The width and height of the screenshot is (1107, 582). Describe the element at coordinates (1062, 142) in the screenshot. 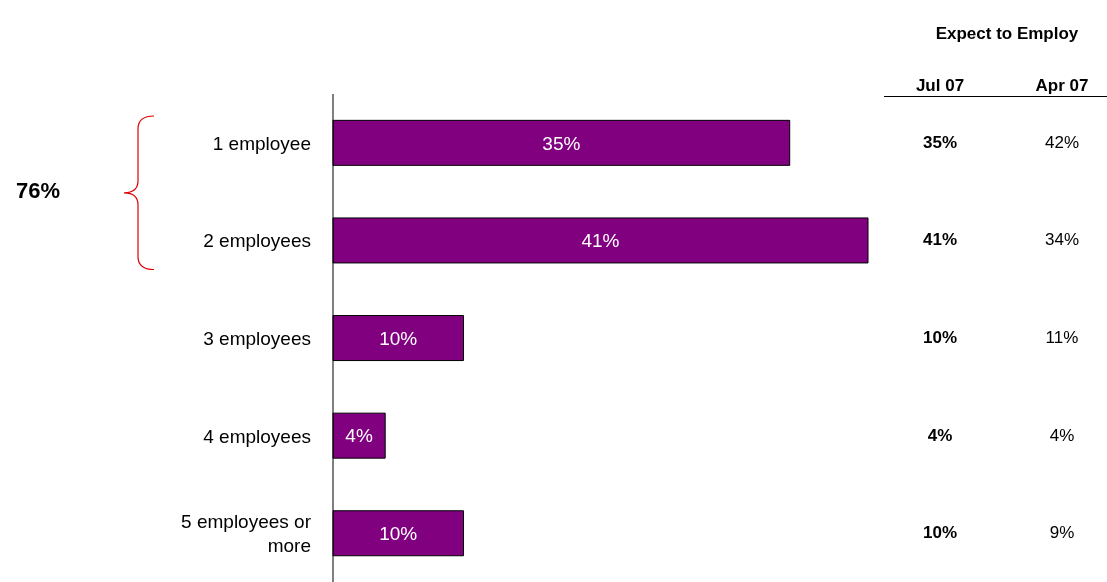

I see `text: 42%` at that location.